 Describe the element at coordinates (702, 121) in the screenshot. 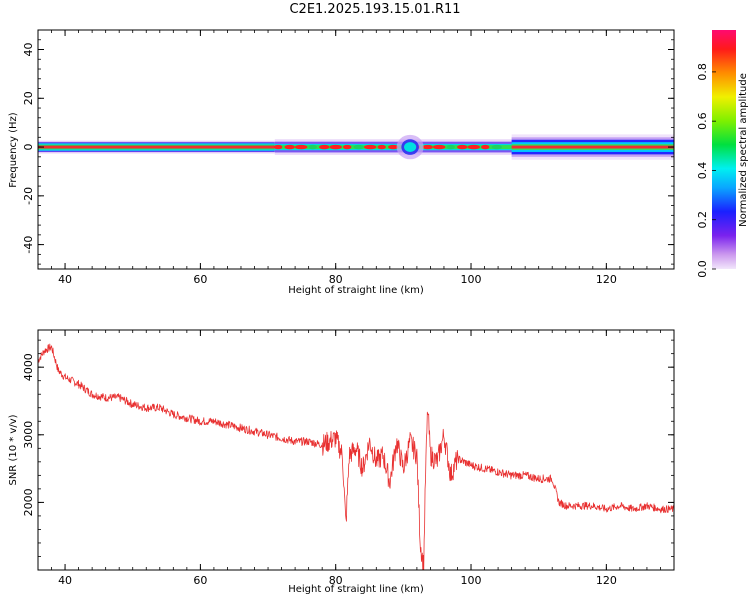

I see `colorbar-tick-label: 0.6` at that location.